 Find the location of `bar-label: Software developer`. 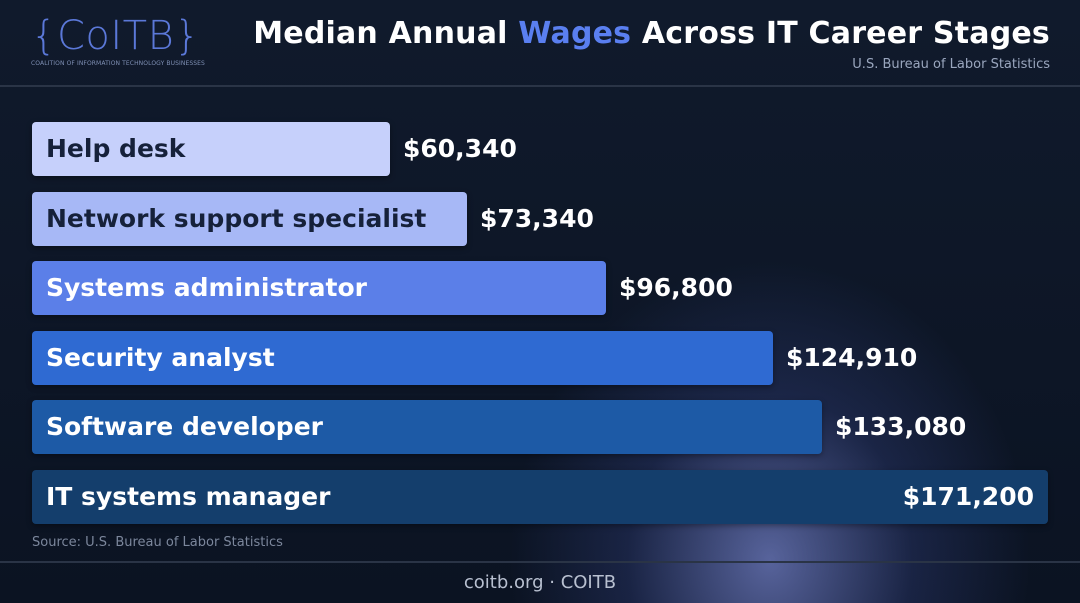

bar-label: Software developer is located at coordinates (184, 426).